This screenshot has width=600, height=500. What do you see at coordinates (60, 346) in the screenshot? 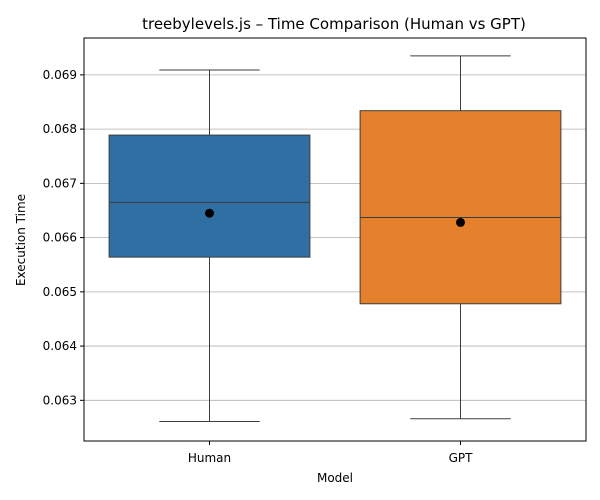
I see `y-tick-label: 0.064` at bounding box center [60, 346].